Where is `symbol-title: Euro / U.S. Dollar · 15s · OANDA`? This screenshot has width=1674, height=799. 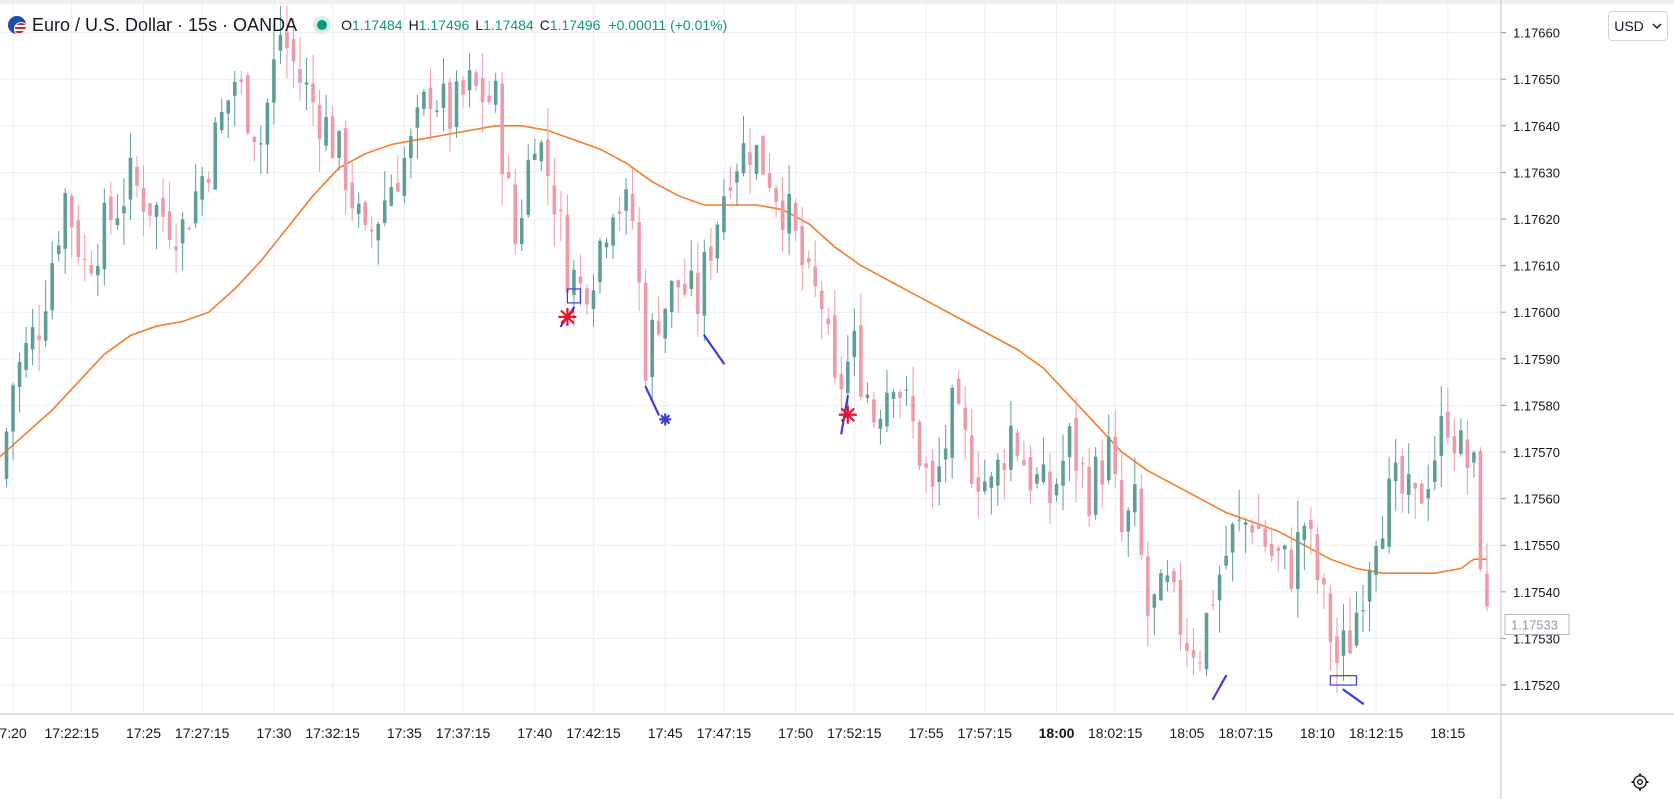 symbol-title: Euro / U.S. Dollar · 15s · OANDA is located at coordinates (165, 24).